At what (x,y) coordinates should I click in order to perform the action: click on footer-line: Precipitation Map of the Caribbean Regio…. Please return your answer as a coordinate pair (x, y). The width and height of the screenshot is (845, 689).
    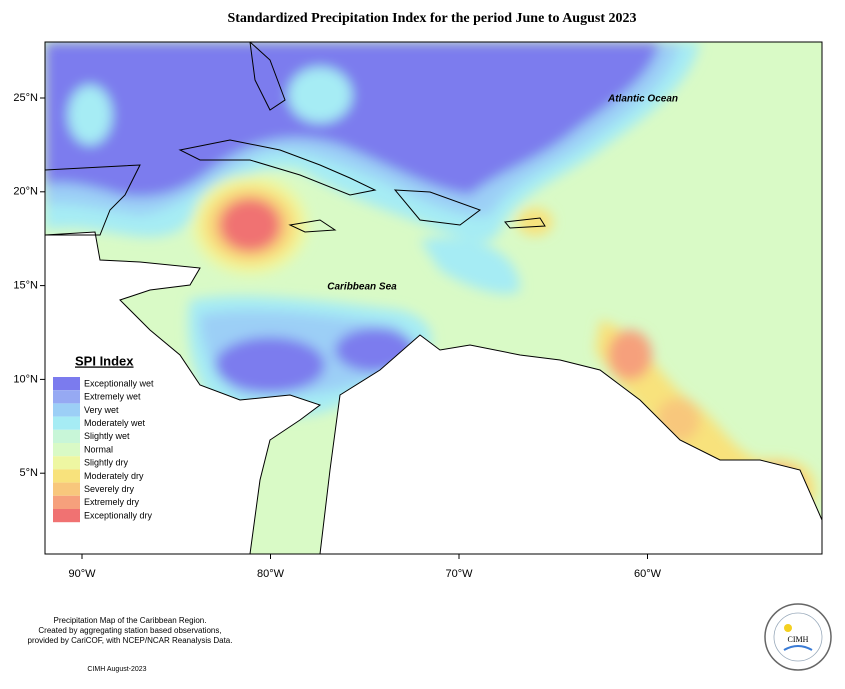
    Looking at the image, I should click on (130, 620).